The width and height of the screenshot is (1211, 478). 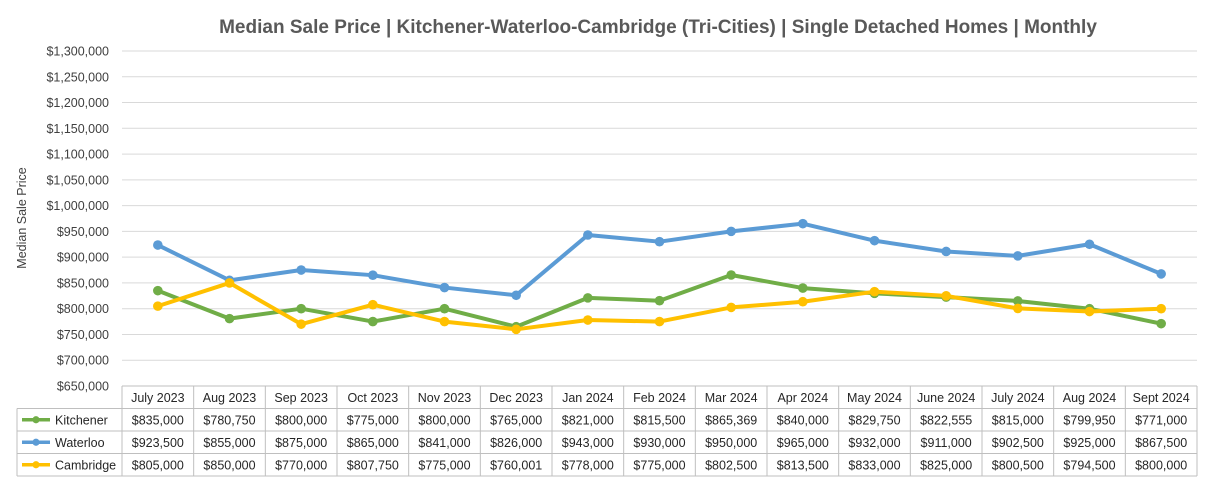 What do you see at coordinates (158, 420) in the screenshot?
I see `data-label: $835,000` at bounding box center [158, 420].